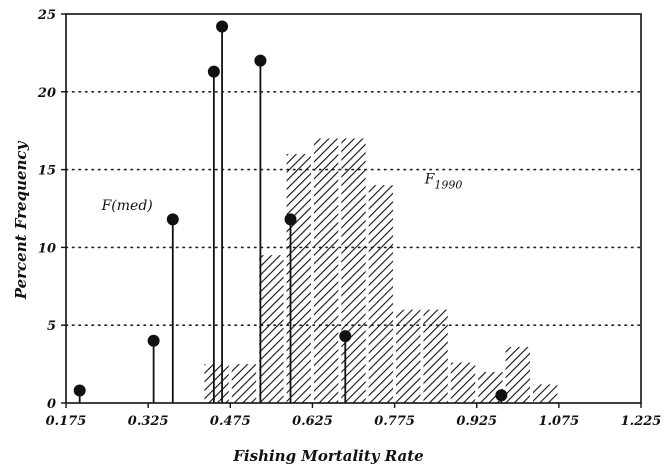  I want to click on x-tick-label: 0.175, so click(66, 421).